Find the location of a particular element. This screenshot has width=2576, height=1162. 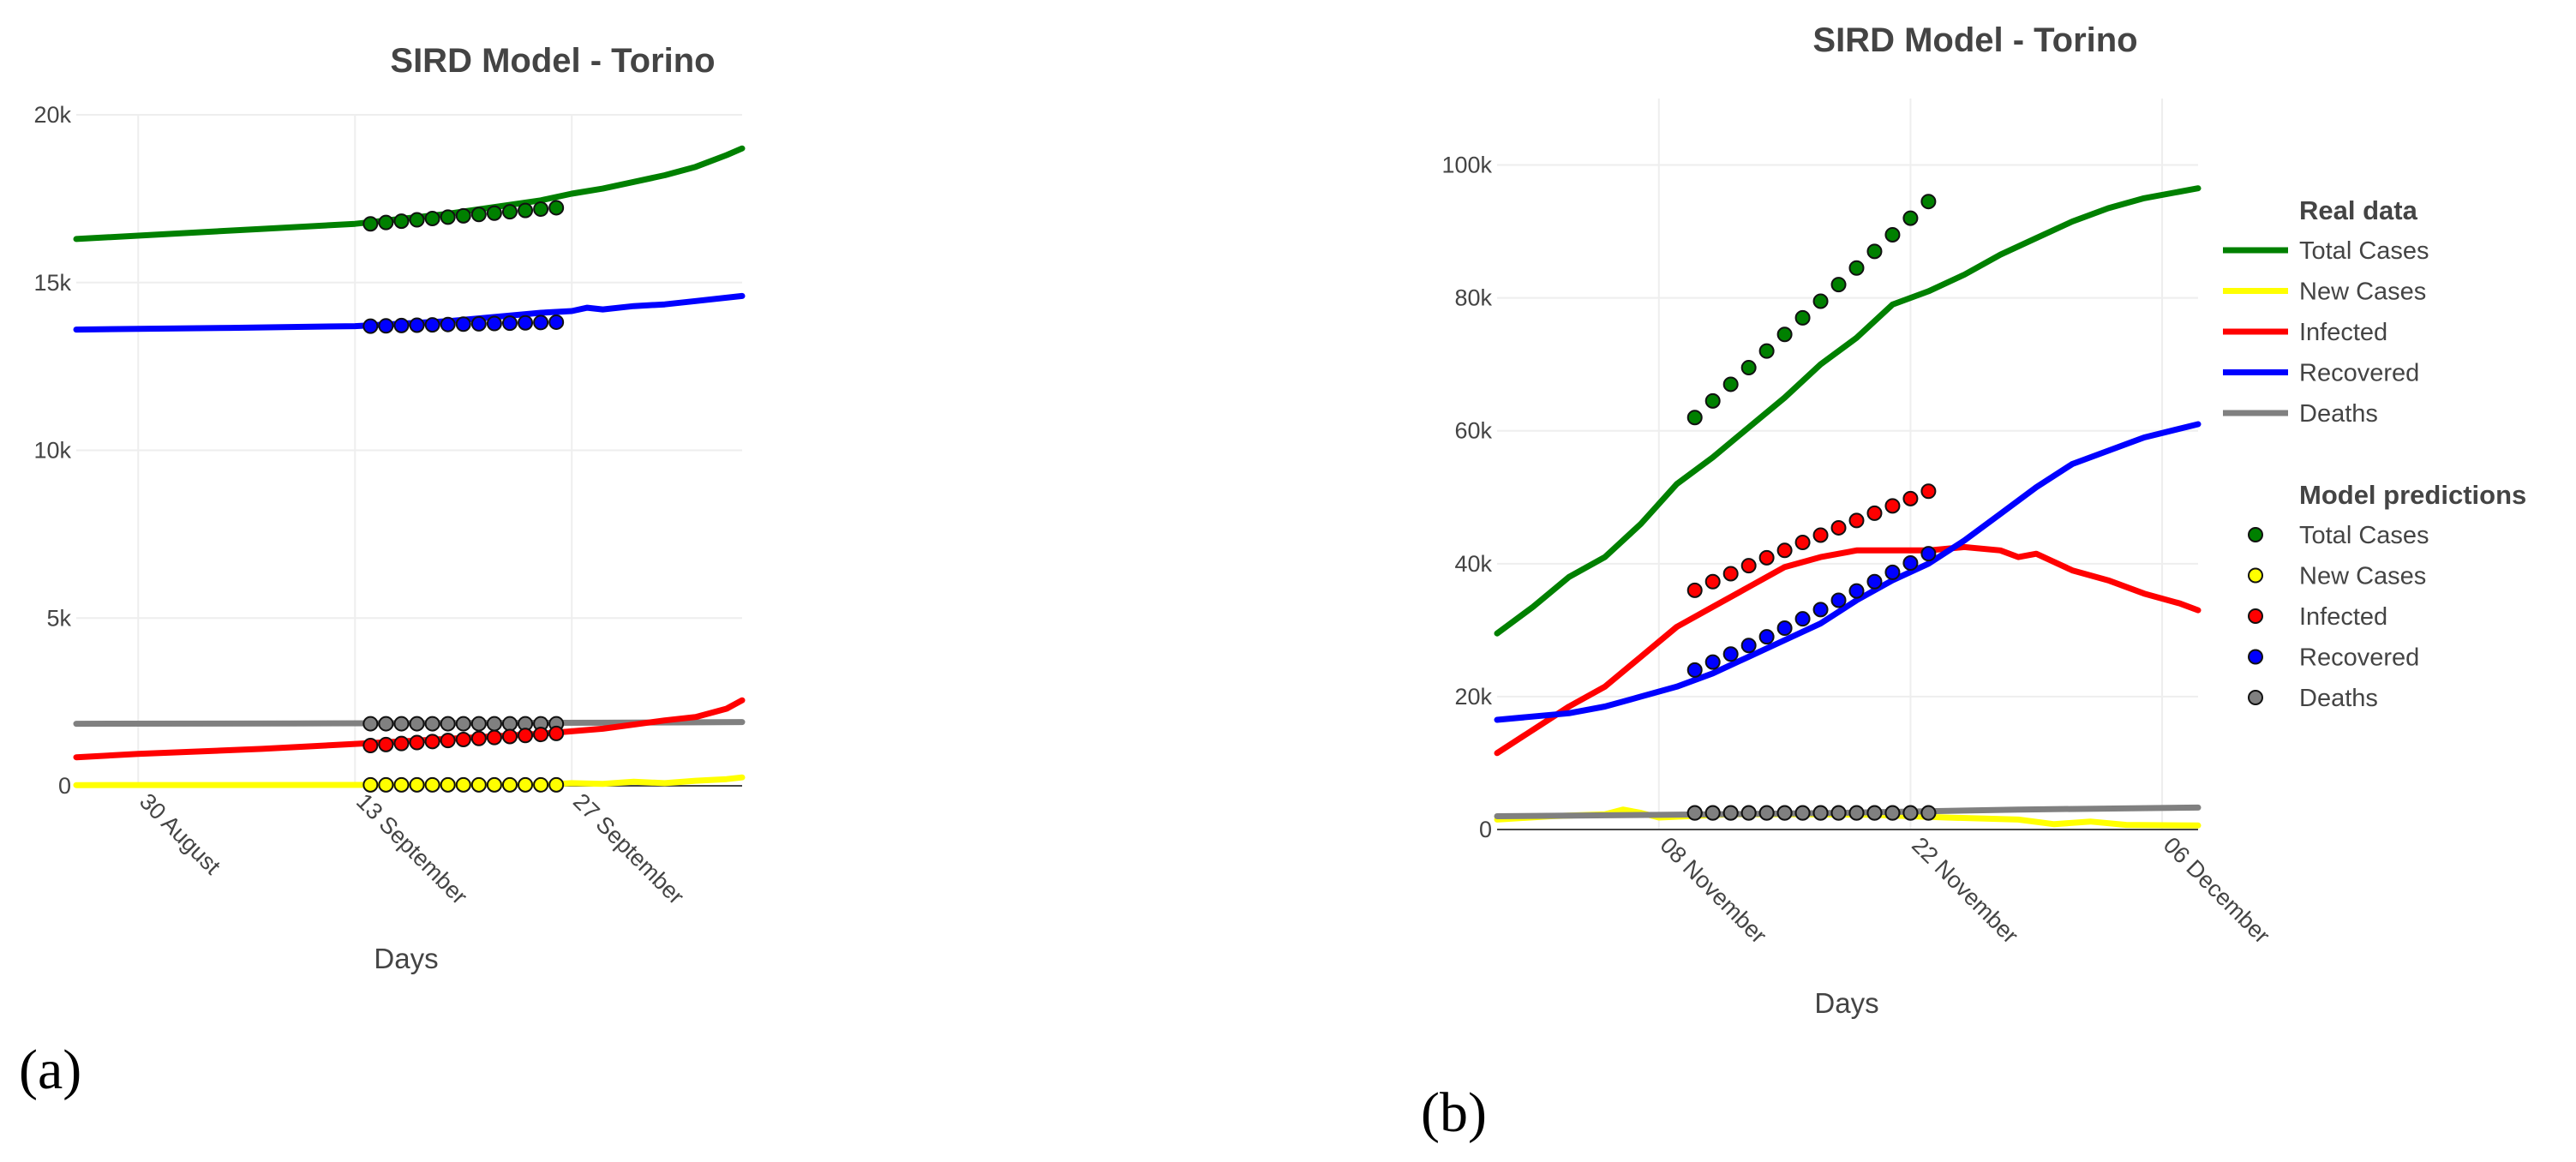

legend-real-label: Recovered is located at coordinates (2359, 374).